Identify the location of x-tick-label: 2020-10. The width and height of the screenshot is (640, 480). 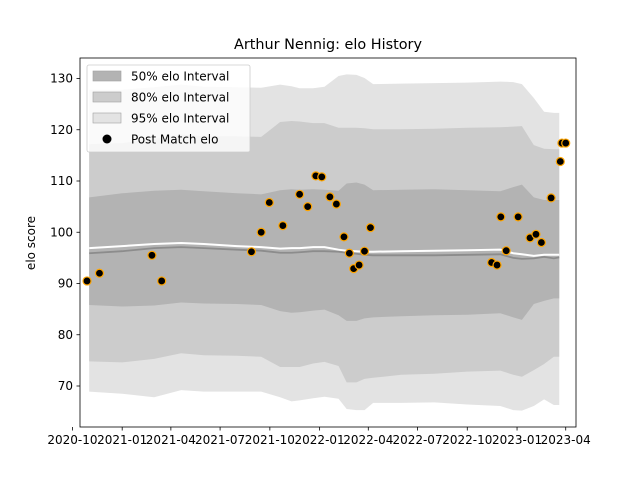
(72, 440).